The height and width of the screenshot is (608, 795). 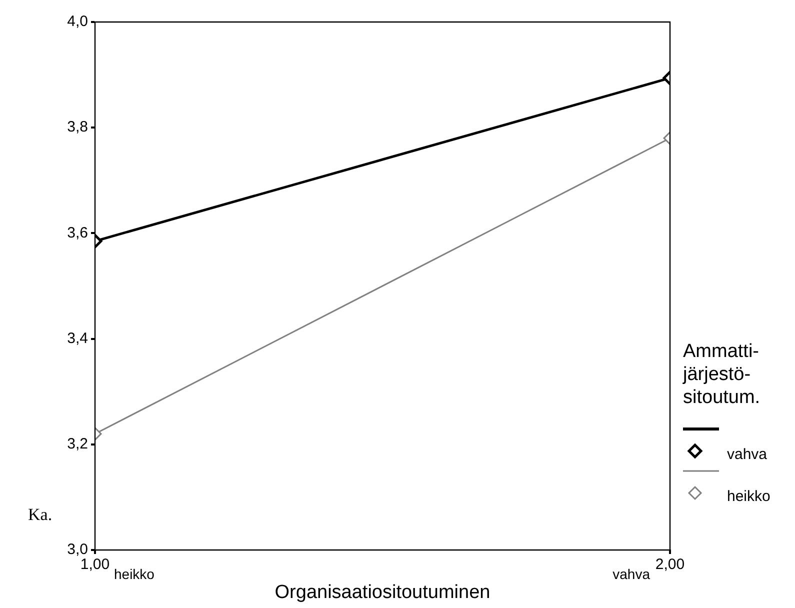 What do you see at coordinates (77, 338) in the screenshot?
I see `y-tick-label: 3,4` at bounding box center [77, 338].